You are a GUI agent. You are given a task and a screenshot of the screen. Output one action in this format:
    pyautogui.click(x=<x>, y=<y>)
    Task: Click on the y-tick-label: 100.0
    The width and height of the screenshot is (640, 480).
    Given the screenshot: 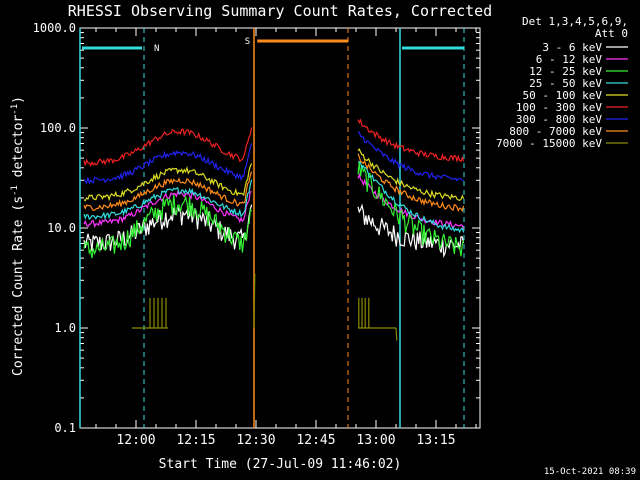 What is the action you would take?
    pyautogui.click(x=58, y=128)
    